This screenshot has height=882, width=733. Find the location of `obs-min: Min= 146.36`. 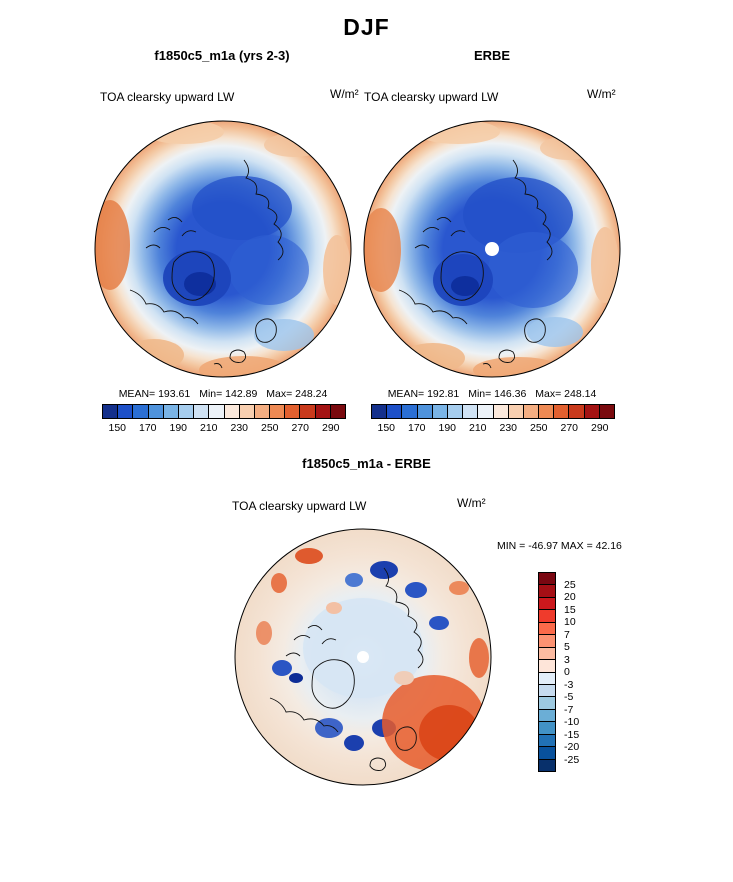

obs-min: Min= 146.36 is located at coordinates (497, 394).